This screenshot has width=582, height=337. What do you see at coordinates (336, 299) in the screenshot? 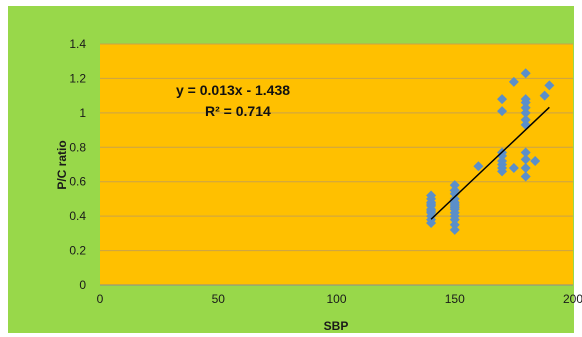
I see `x-tick-label: 100` at bounding box center [336, 299].